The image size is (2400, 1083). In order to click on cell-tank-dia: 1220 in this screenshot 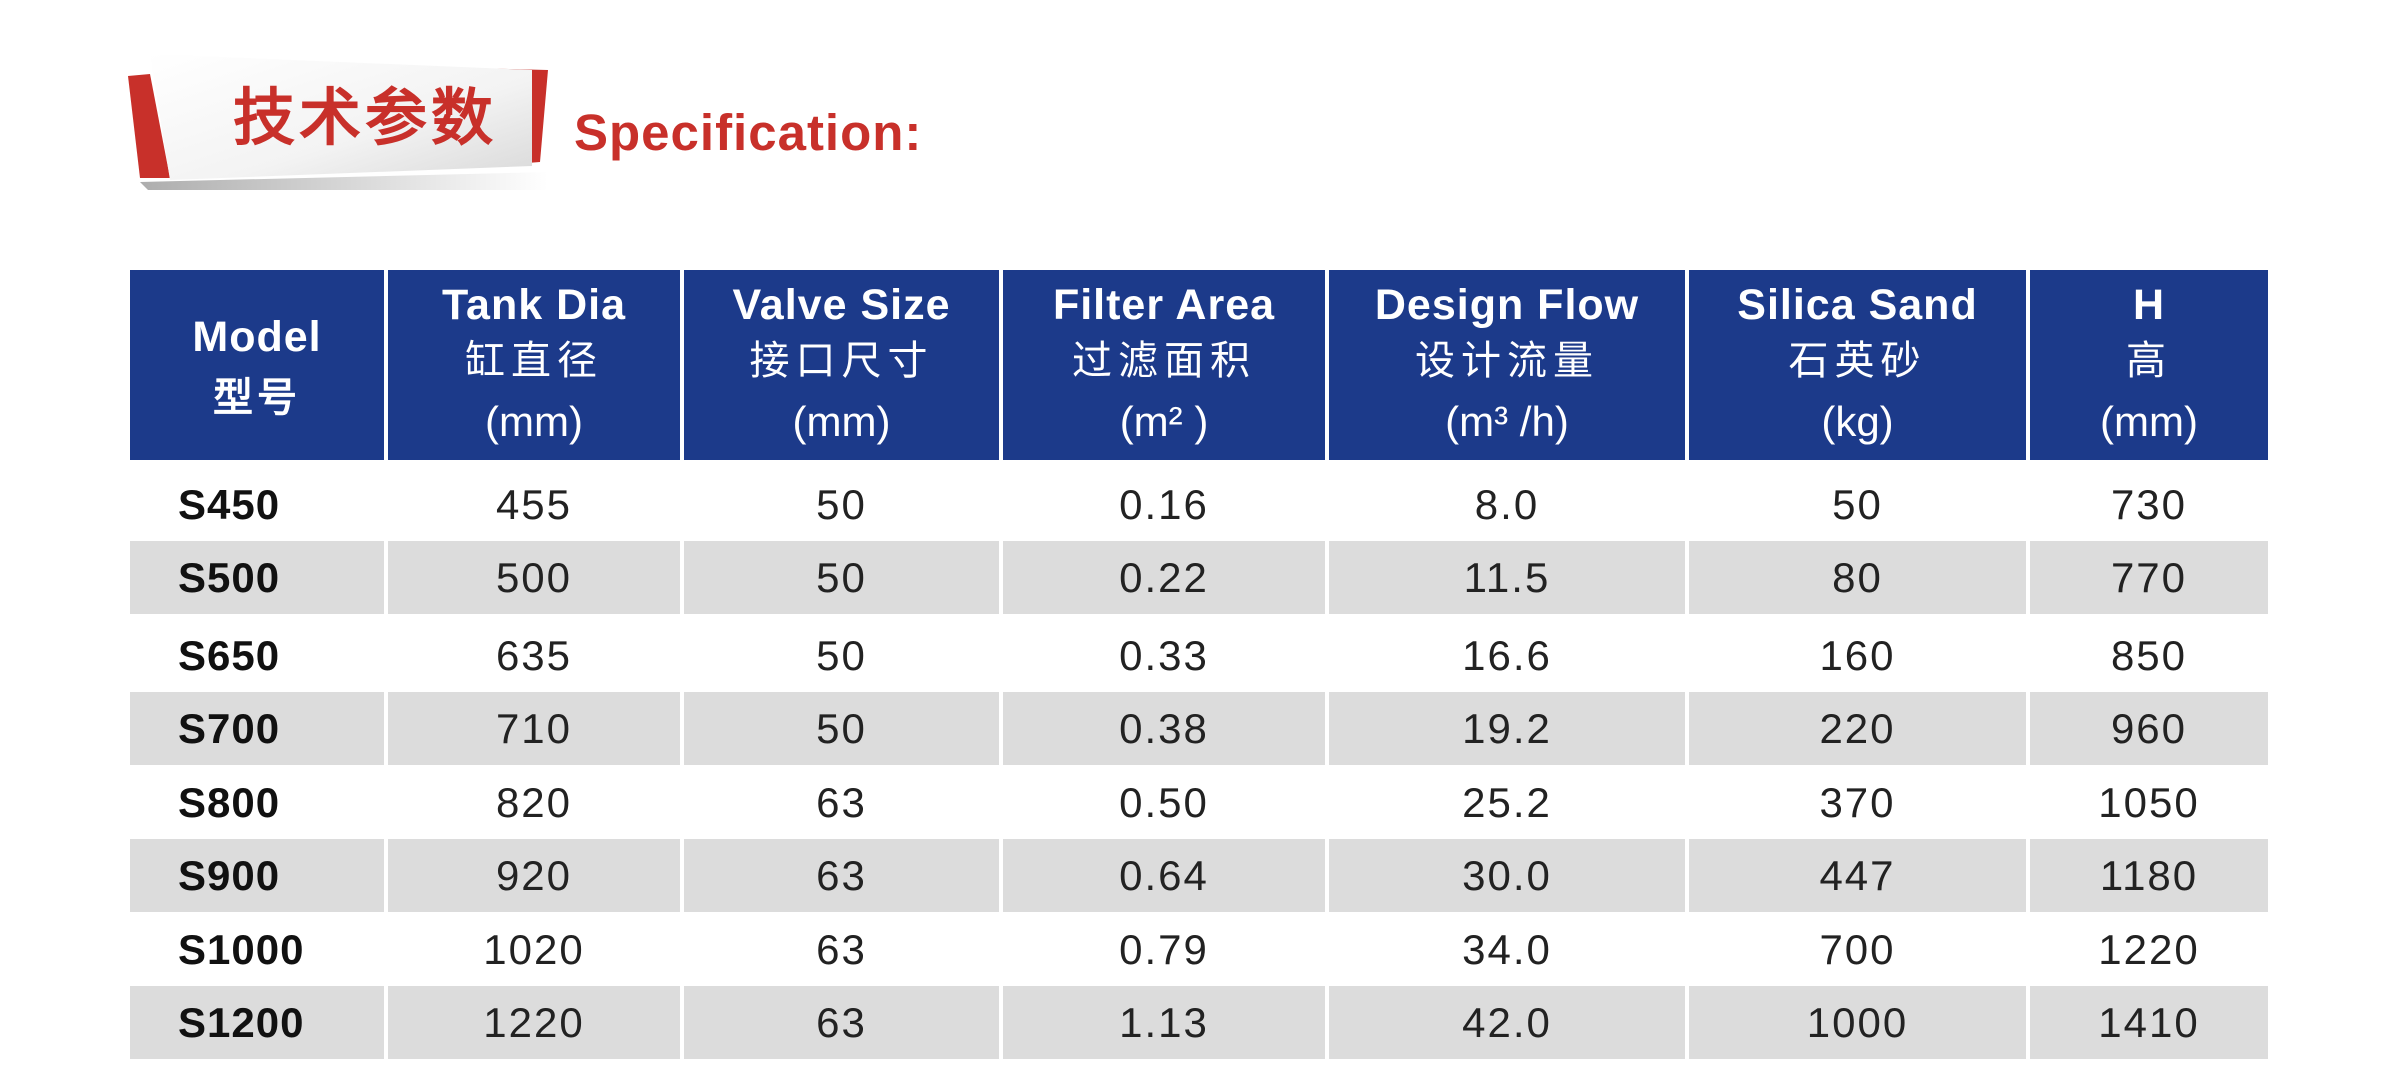, I will do `click(534, 1022)`.